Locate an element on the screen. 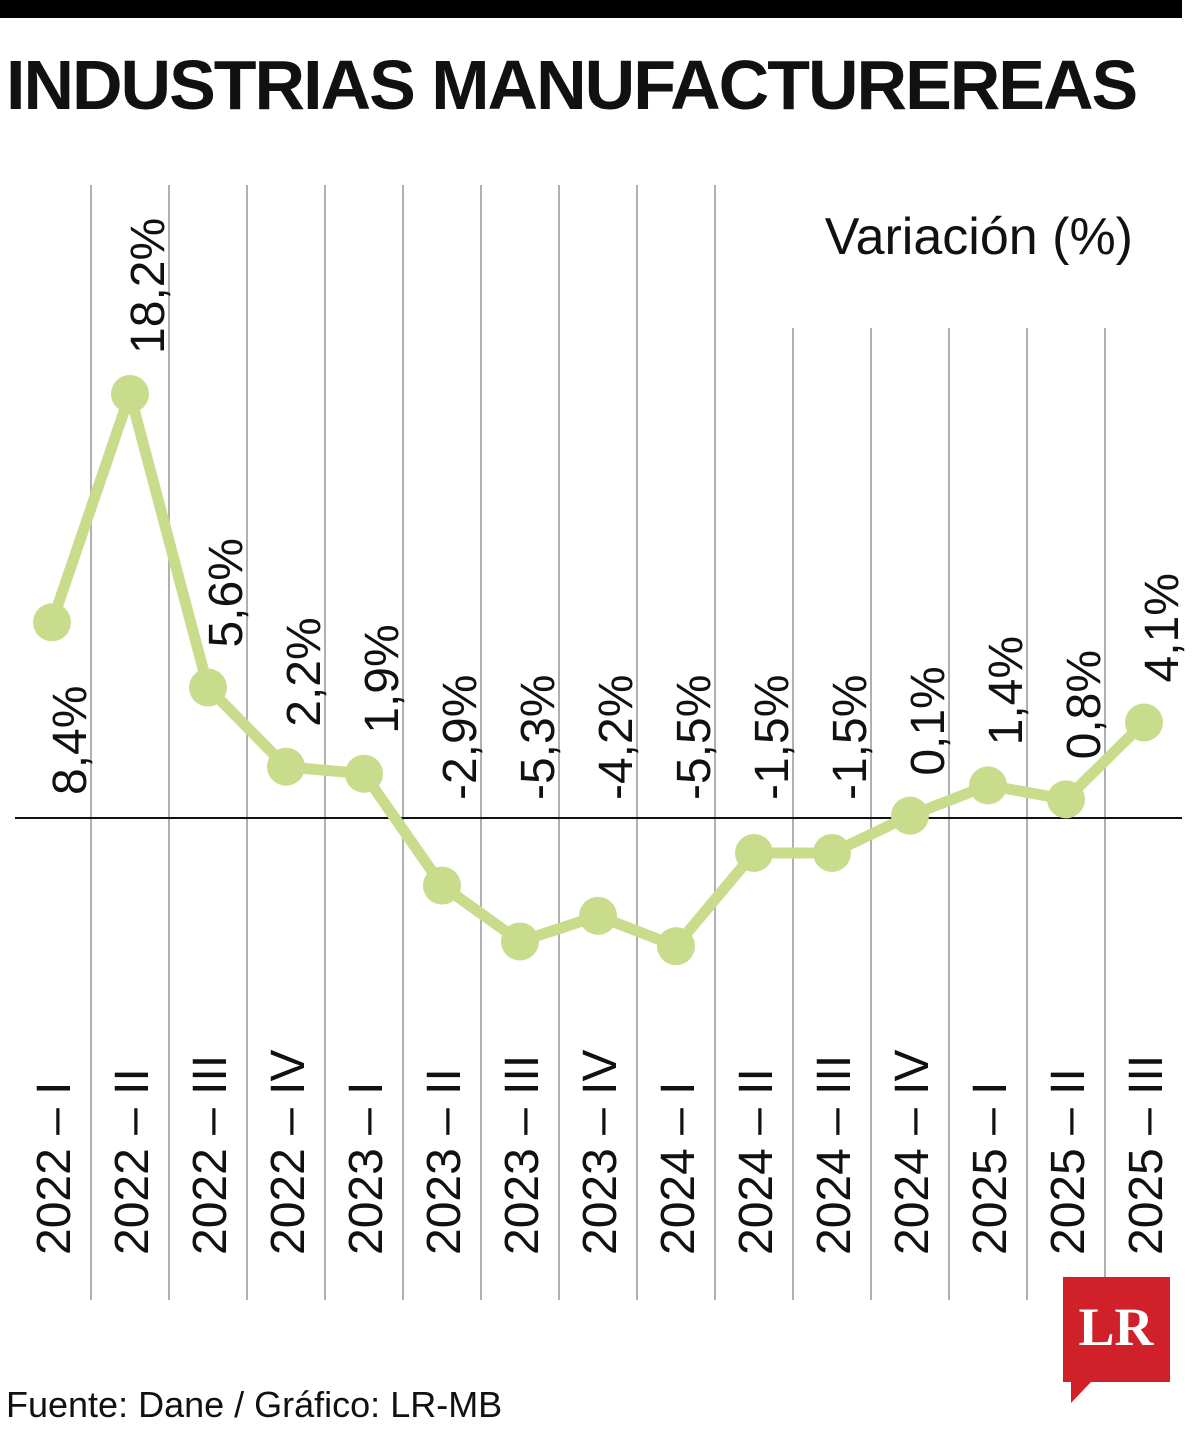 This screenshot has width=1200, height=1434. data-label: 0,1% is located at coordinates (928, 720).